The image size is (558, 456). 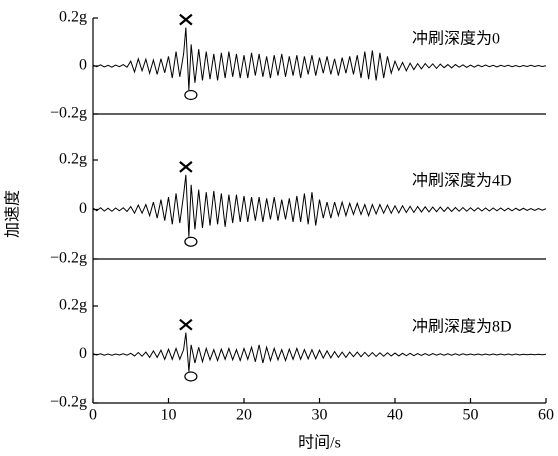 What do you see at coordinates (395, 415) in the screenshot?
I see `x-tick-label: 40` at bounding box center [395, 415].